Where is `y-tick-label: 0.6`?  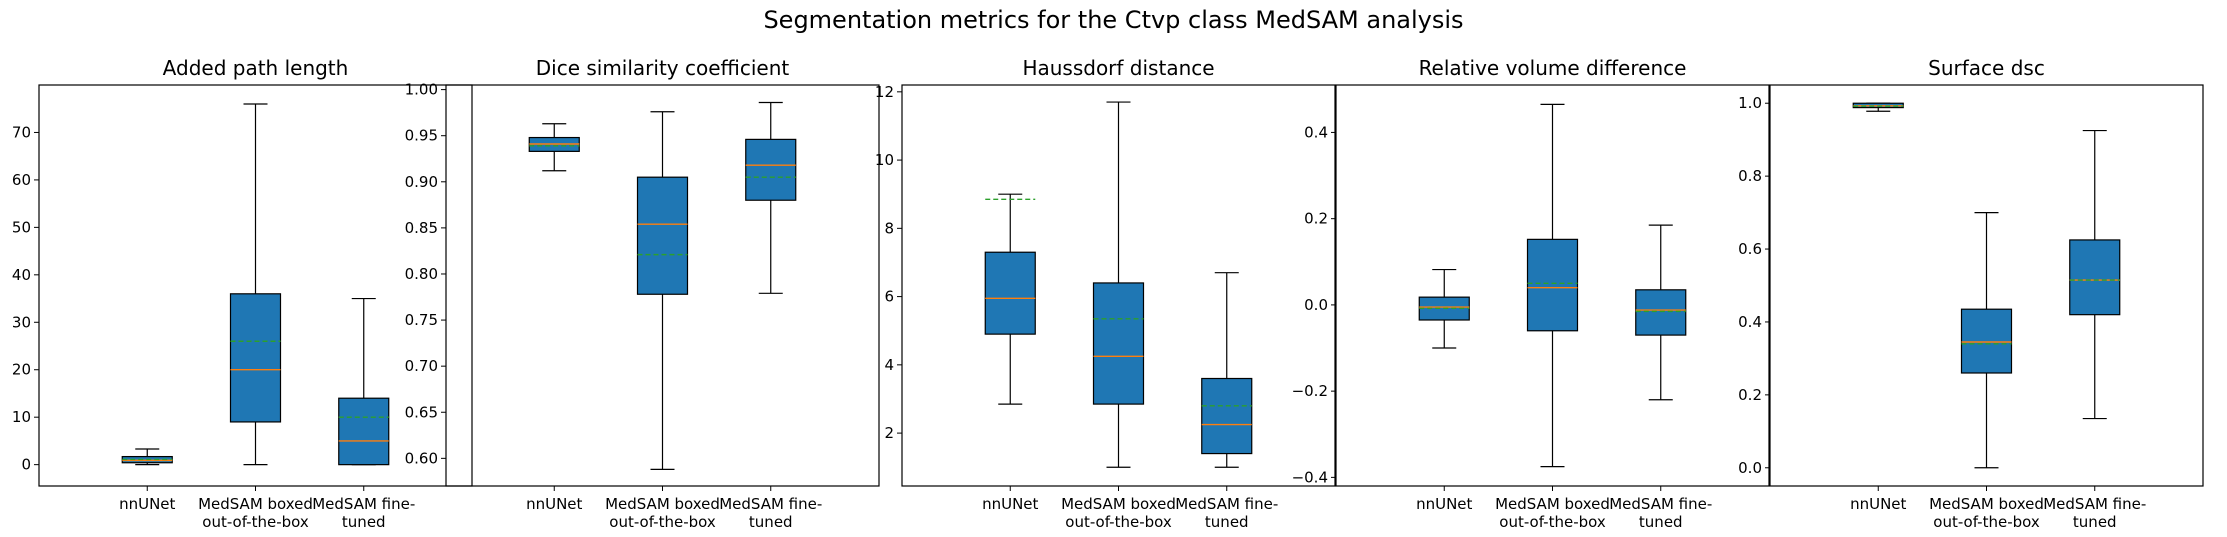 y-tick-label: 0.6 is located at coordinates (1750, 249).